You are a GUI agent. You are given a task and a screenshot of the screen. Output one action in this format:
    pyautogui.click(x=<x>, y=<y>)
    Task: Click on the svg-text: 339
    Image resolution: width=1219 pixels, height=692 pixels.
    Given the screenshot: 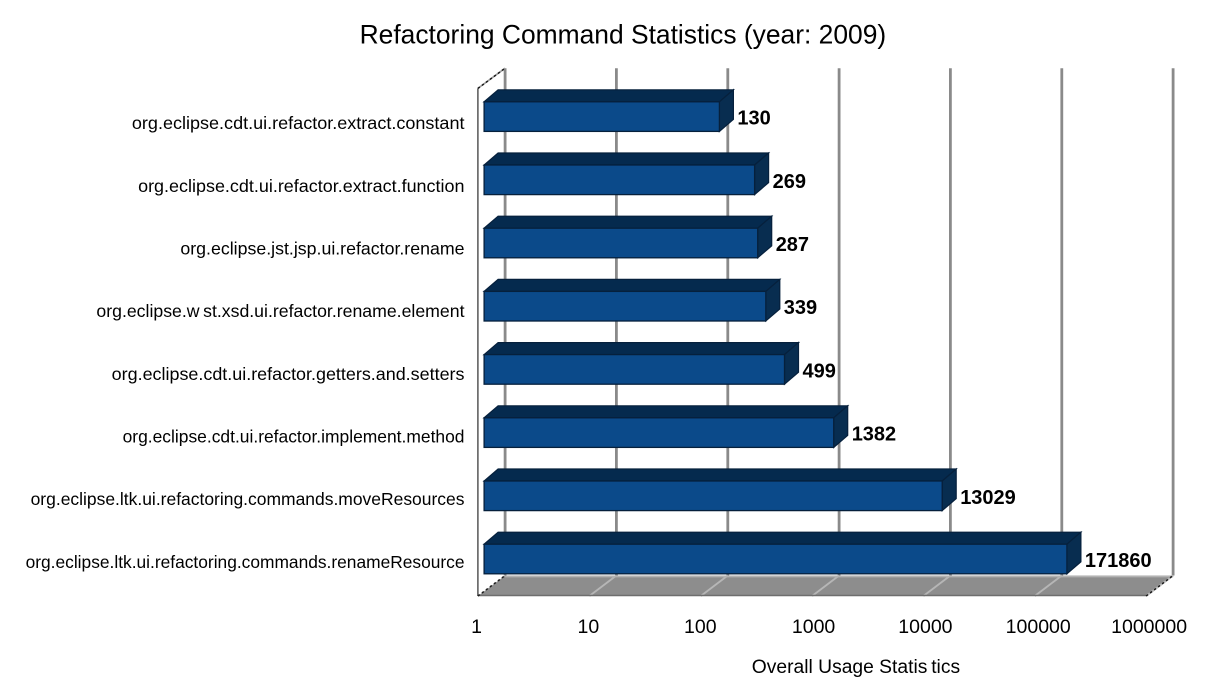 What is the action you would take?
    pyautogui.click(x=800, y=308)
    